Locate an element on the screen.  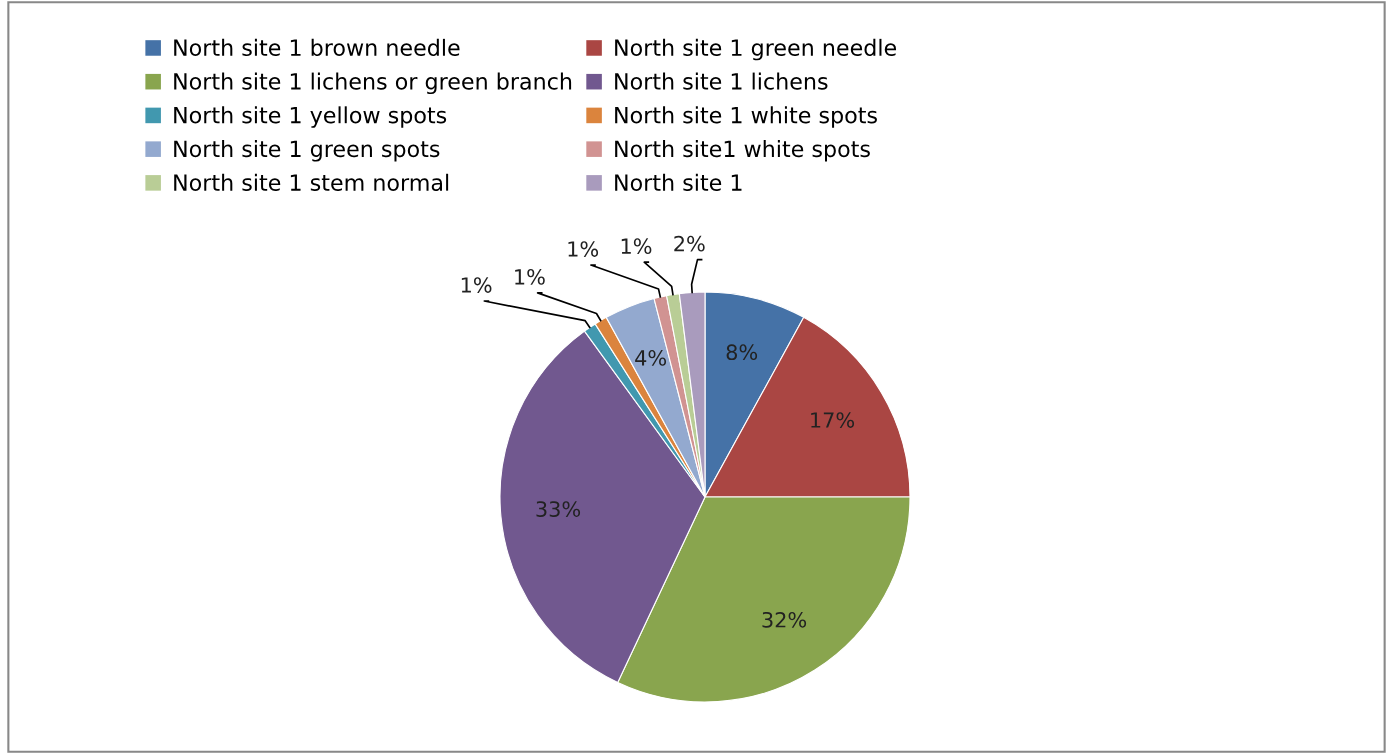
data-label: 2% is located at coordinates (689, 243).